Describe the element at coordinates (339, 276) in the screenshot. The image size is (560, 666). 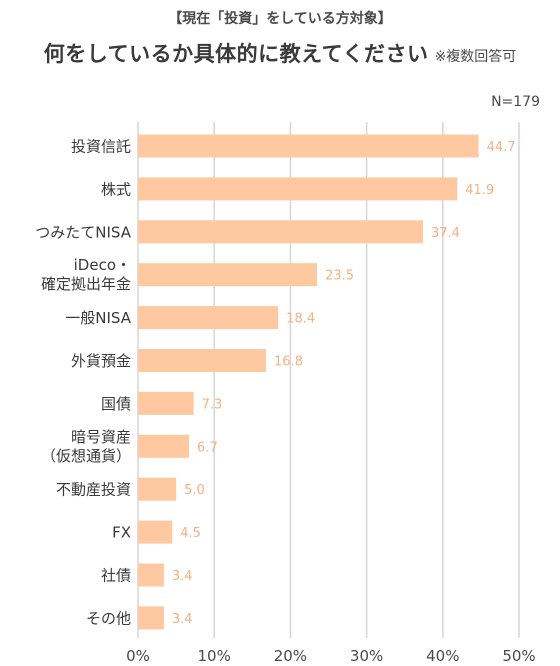
I see `value-label: 23.5` at that location.